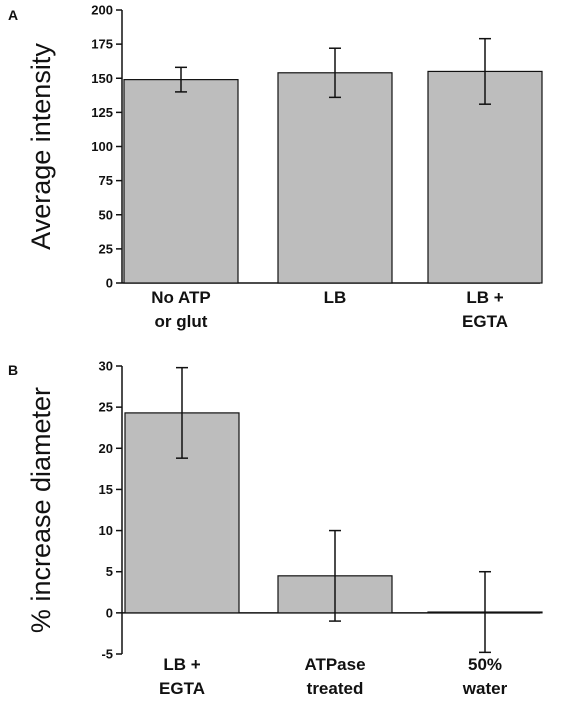 The width and height of the screenshot is (562, 703). What do you see at coordinates (485, 676) in the screenshot?
I see `x-category-label: 50% water` at bounding box center [485, 676].